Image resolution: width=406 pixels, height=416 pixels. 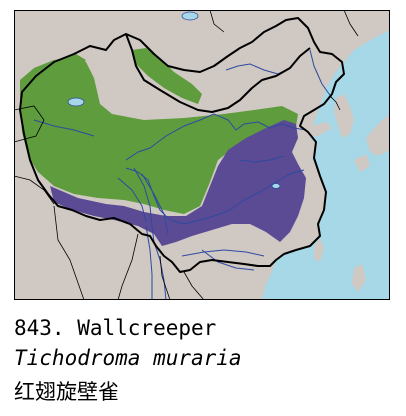 What do you see at coordinates (276, 186) in the screenshot?
I see `lake-east` at bounding box center [276, 186].